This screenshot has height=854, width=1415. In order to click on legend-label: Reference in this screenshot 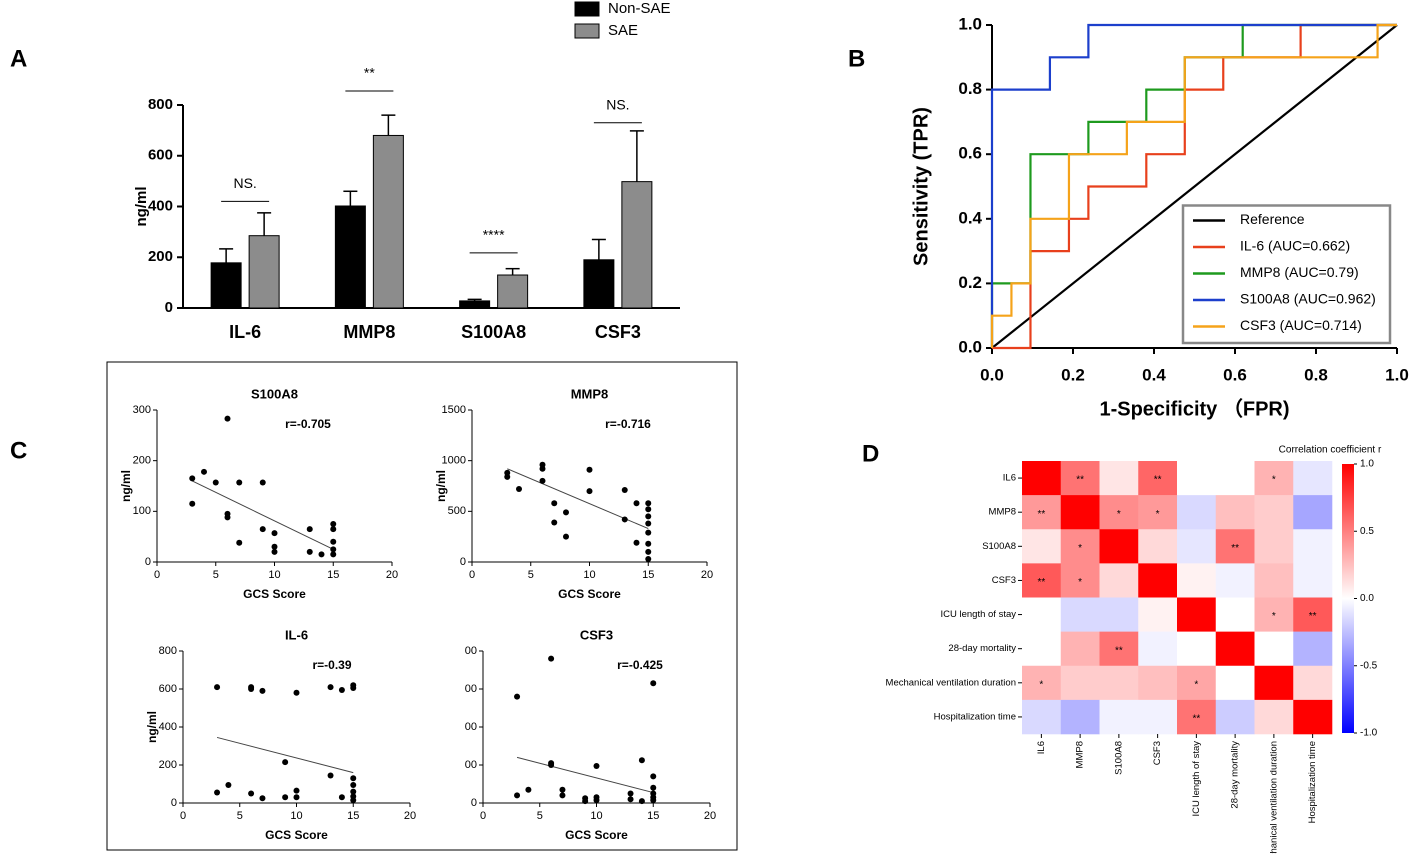, I will do `click(1272, 219)`.